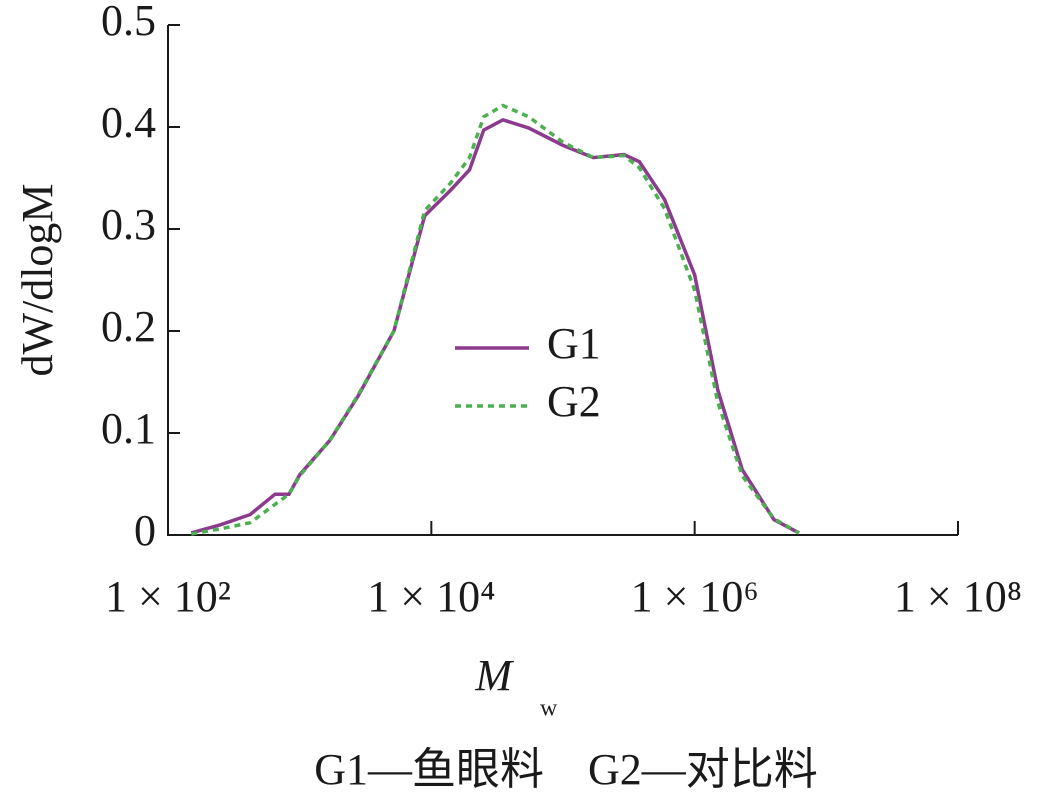 Image resolution: width=1044 pixels, height=806 pixels. I want to click on y-tick-label: 0, so click(145, 530).